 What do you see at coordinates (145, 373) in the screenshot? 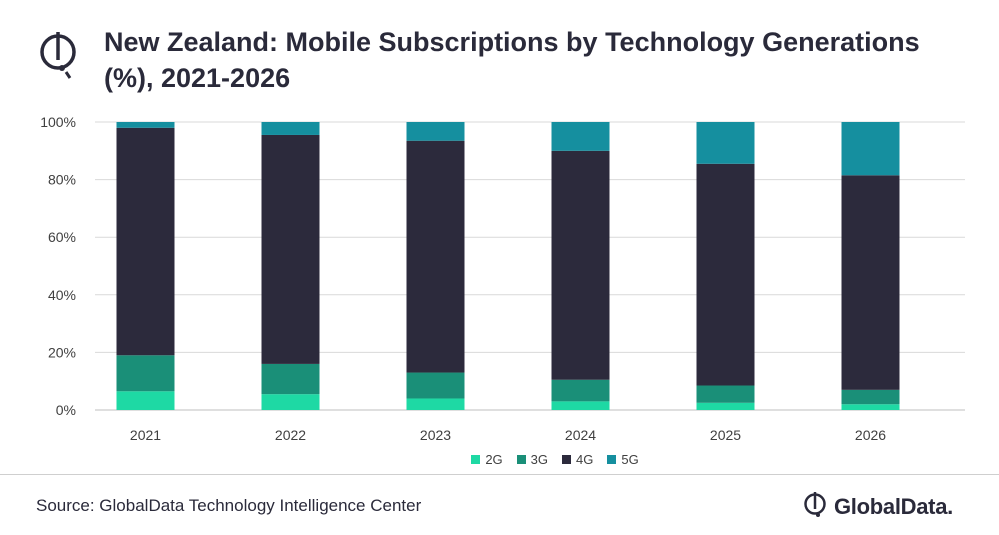
I see `bar-segment-3G-2021` at bounding box center [145, 373].